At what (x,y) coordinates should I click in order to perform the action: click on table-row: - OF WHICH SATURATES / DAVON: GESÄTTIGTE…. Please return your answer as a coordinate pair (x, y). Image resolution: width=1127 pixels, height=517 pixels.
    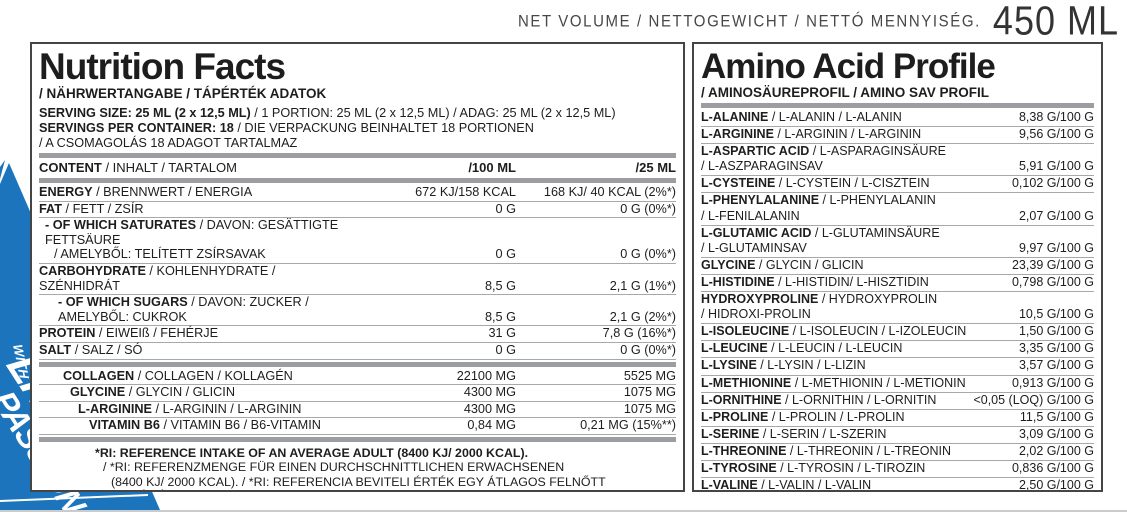
    Looking at the image, I should click on (357, 241).